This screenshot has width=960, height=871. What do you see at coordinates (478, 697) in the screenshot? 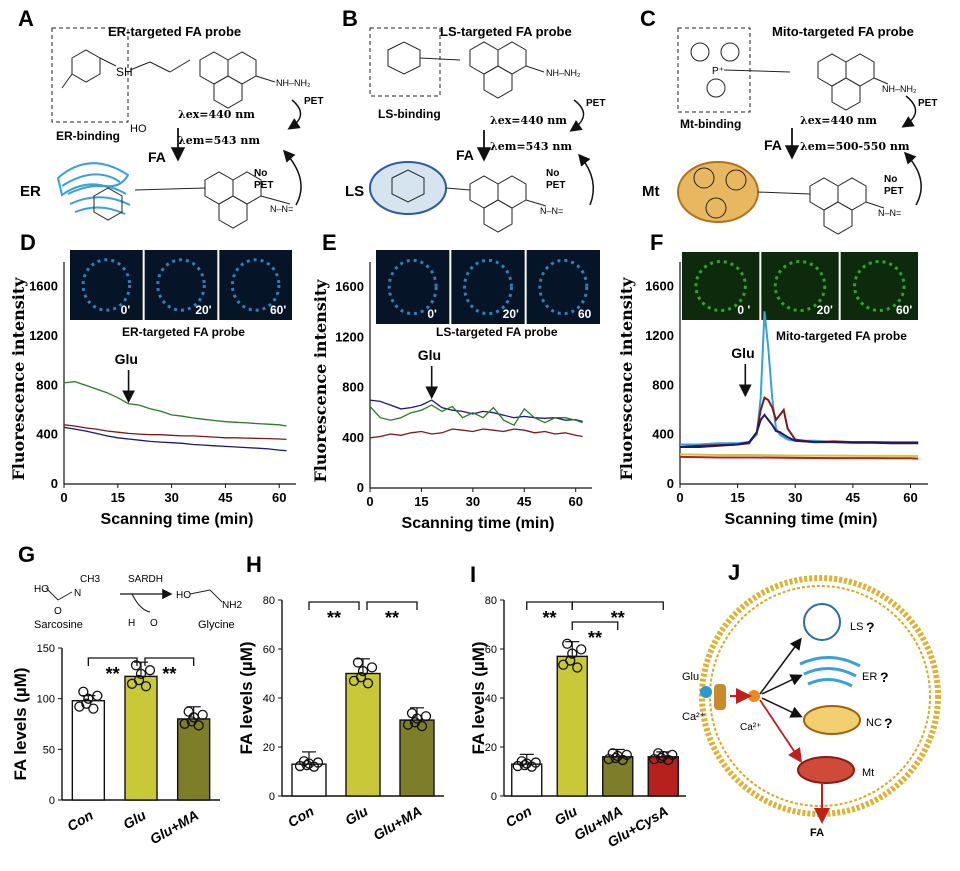
I see `y-axis-title: FA levels (µM)` at bounding box center [478, 697].